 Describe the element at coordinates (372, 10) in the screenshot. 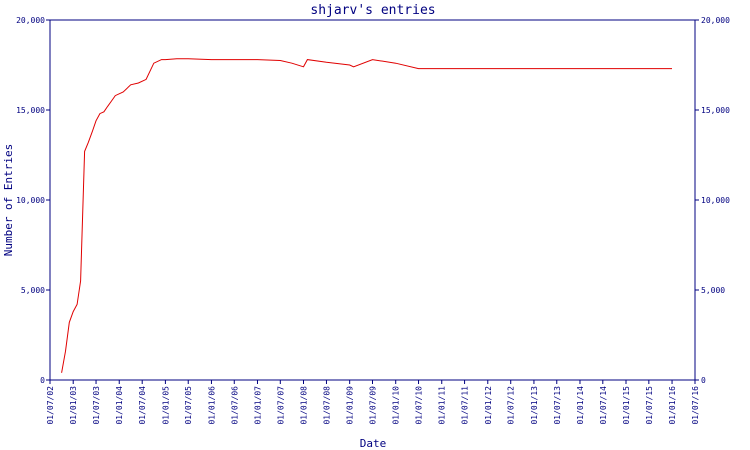

I see `chart-title: shjarv's entries` at that location.